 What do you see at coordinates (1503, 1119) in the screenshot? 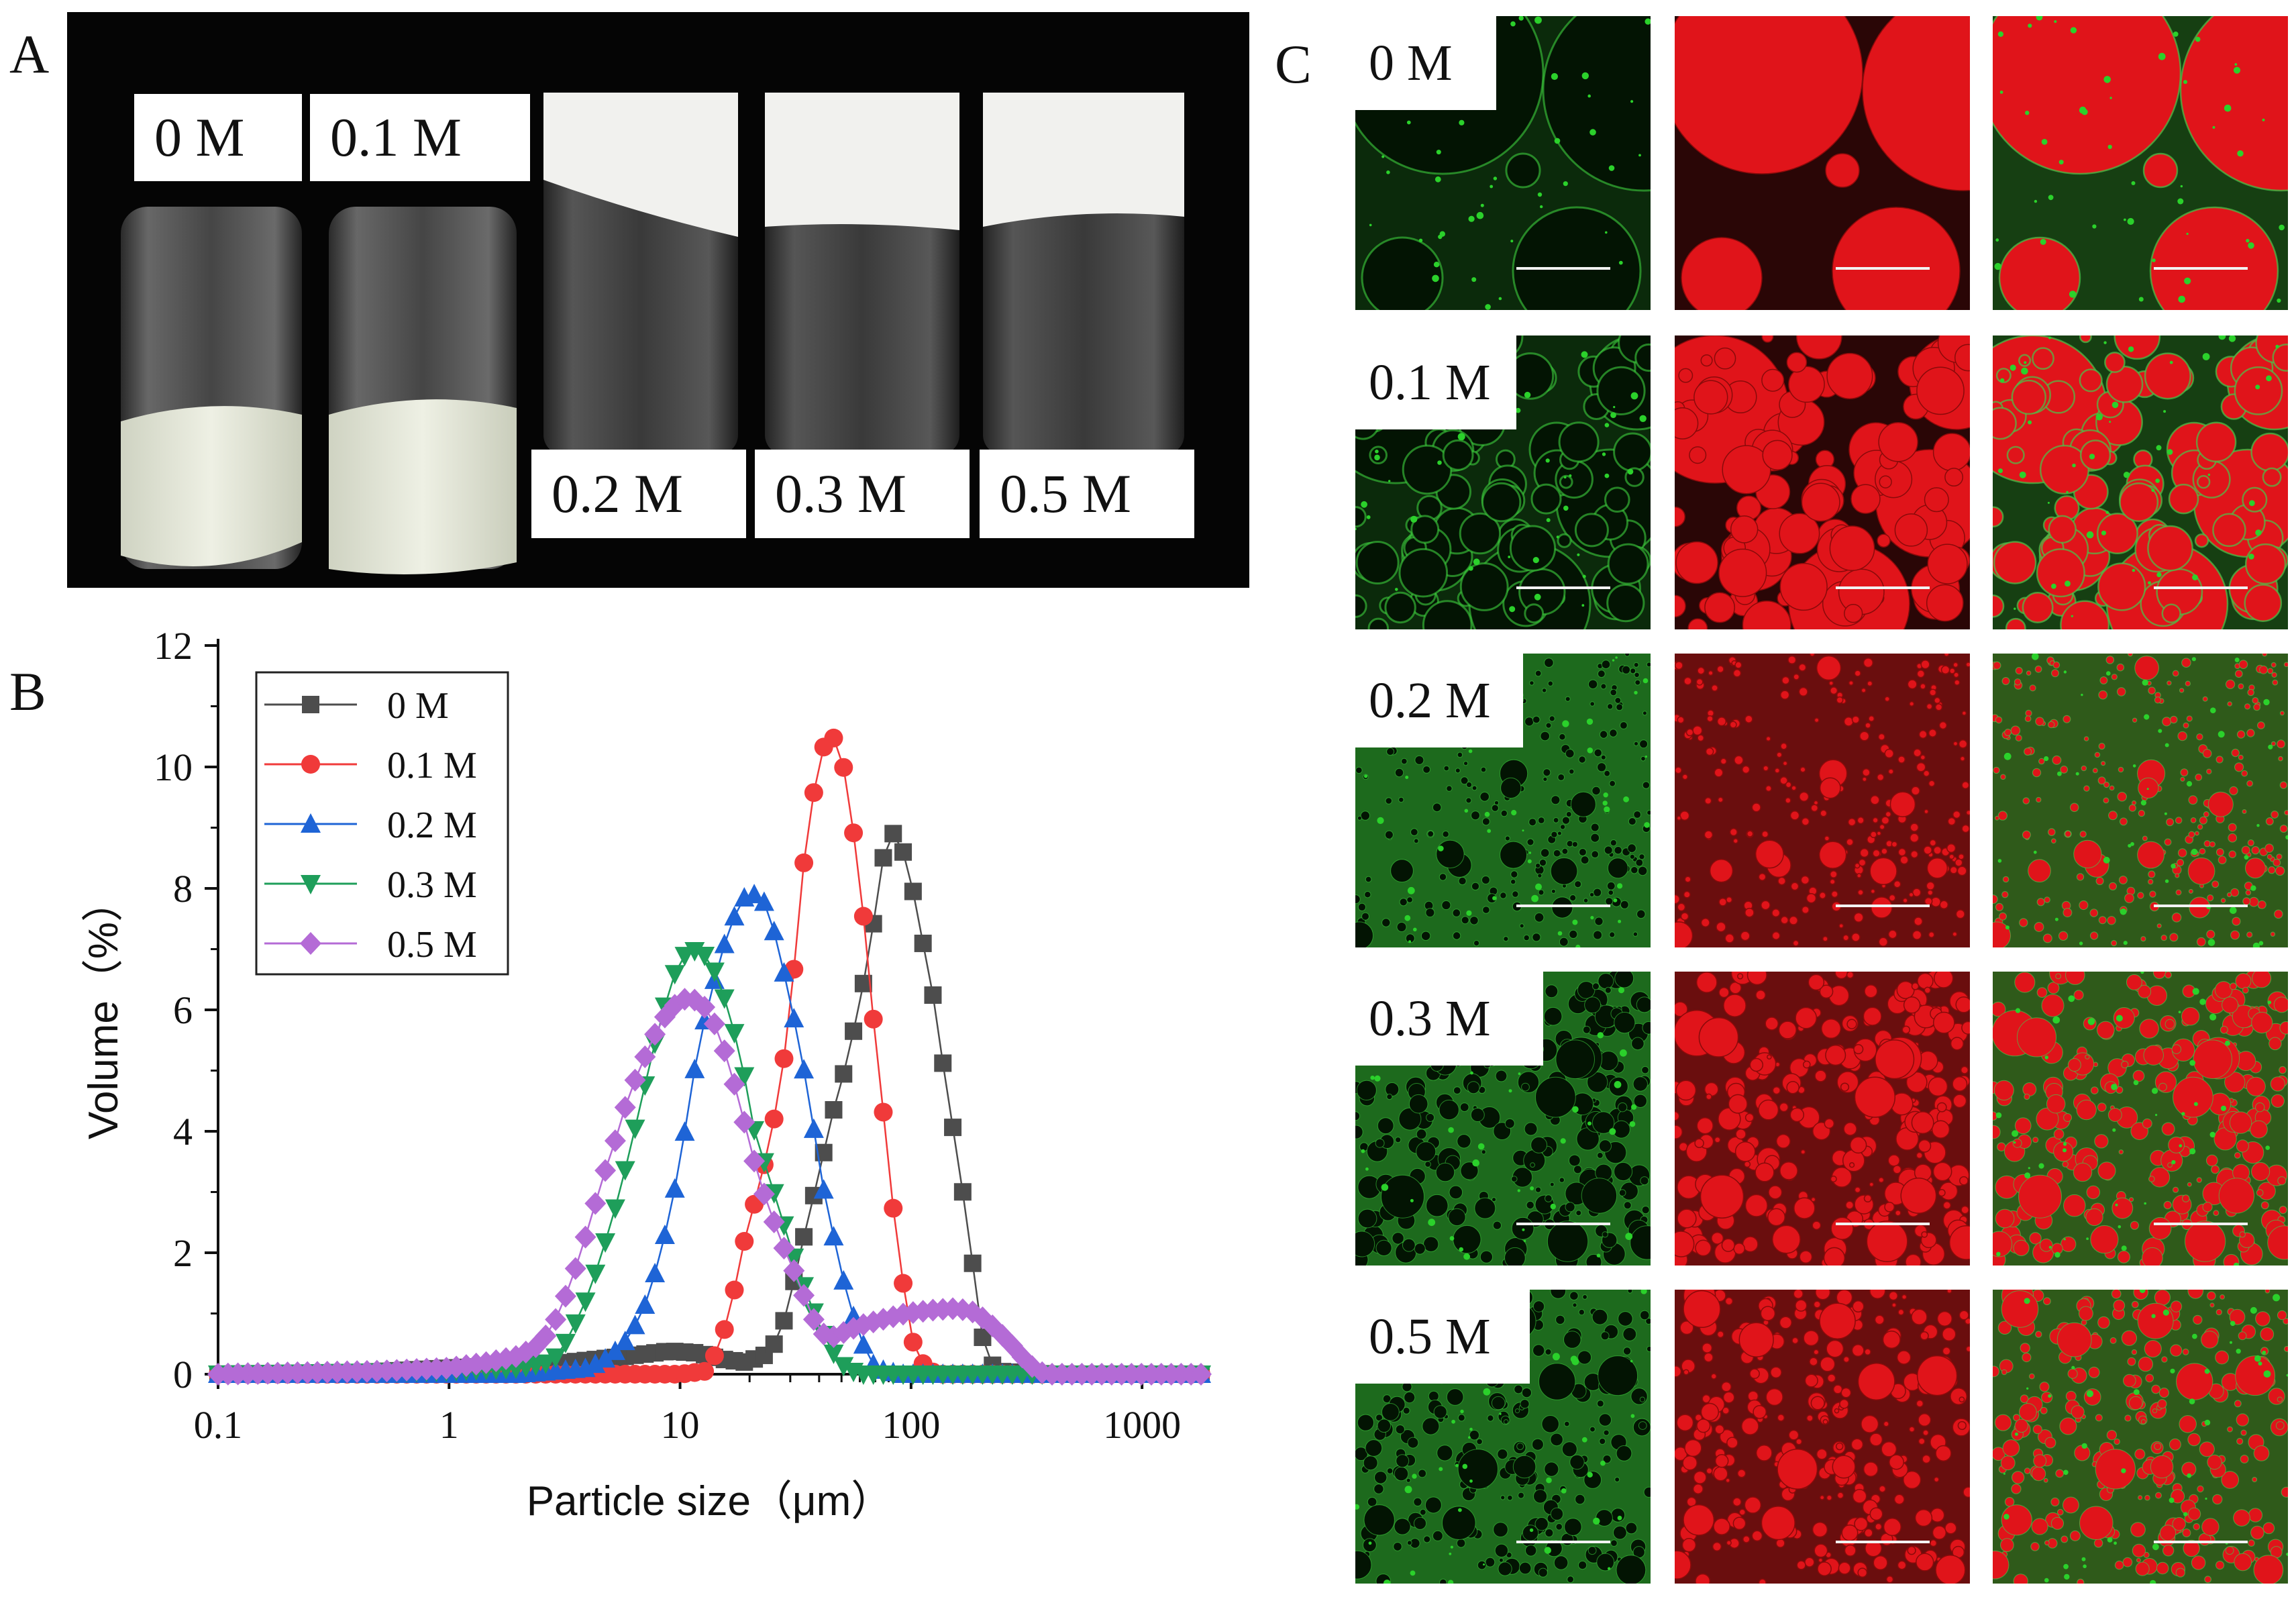
I see `micrograph-green-row-3: 0.3 M` at bounding box center [1503, 1119].